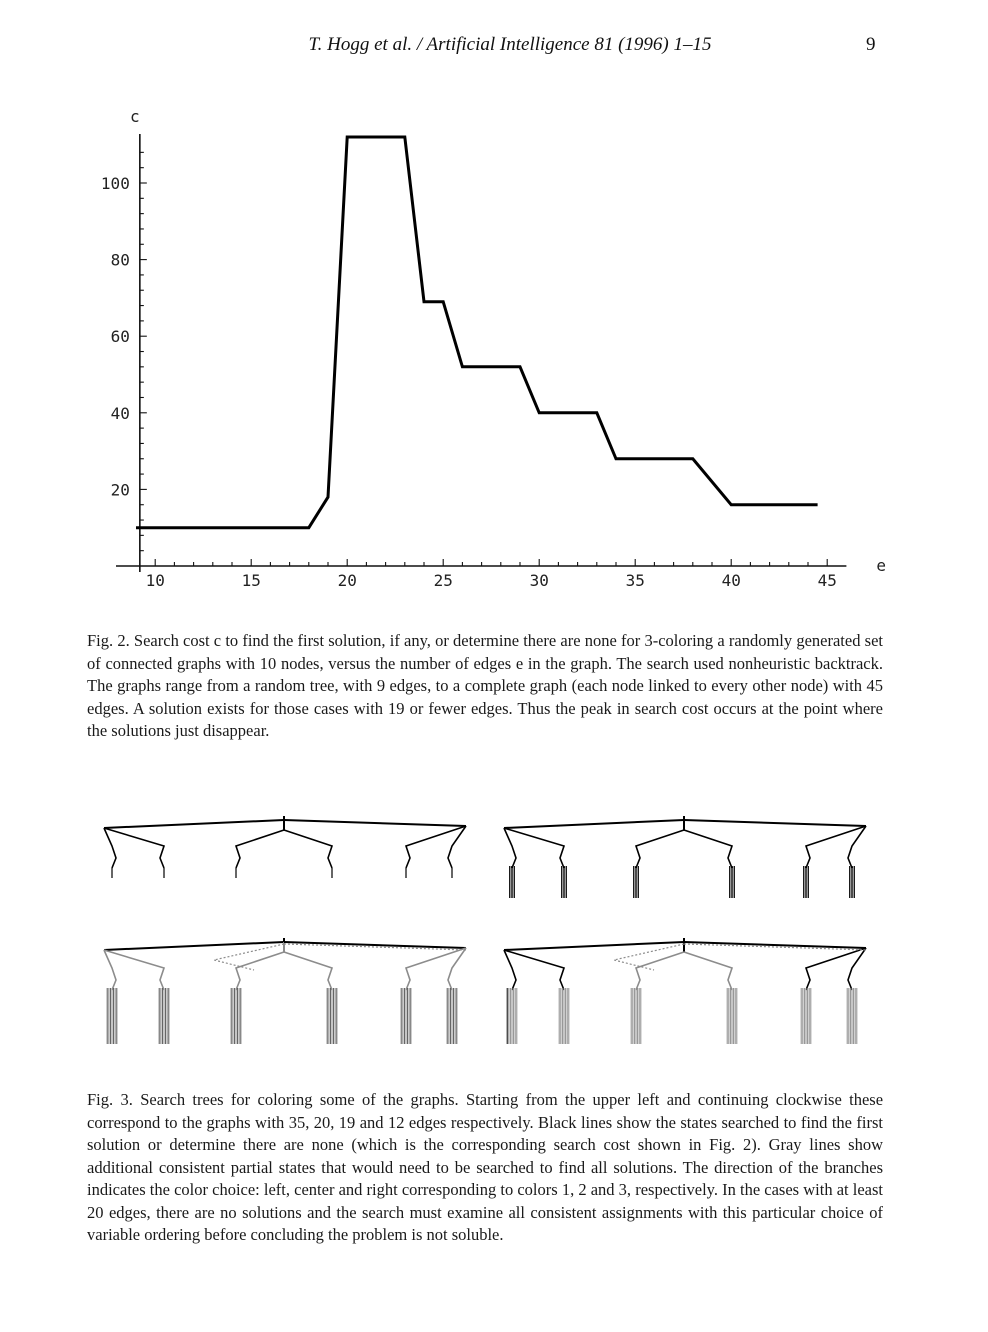  Describe the element at coordinates (120, 489) in the screenshot. I see `y-tick-label: 20` at that location.